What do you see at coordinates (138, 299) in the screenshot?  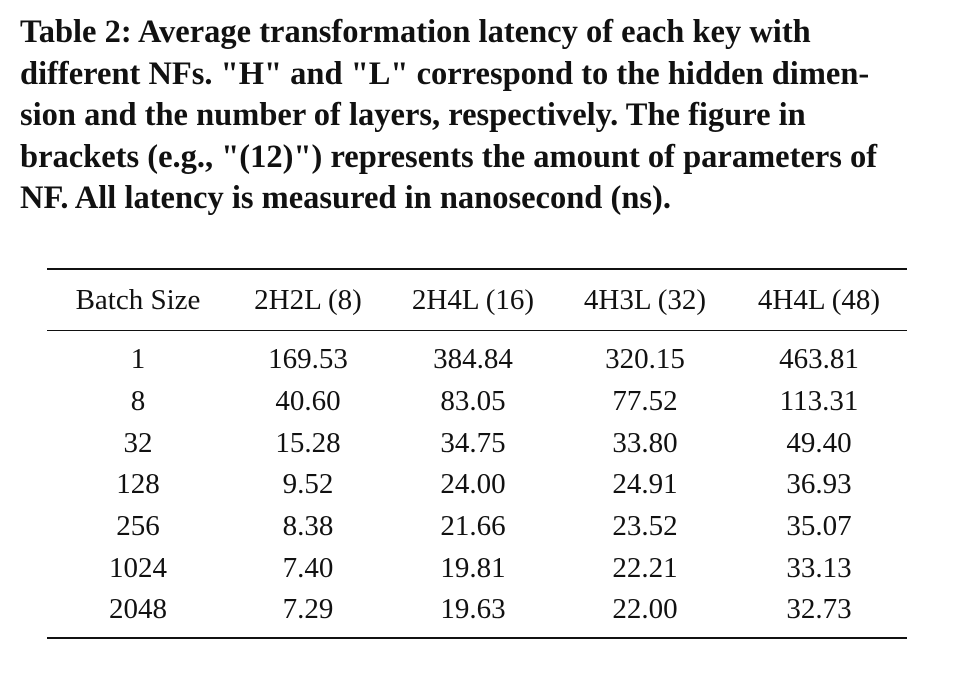 I see `header-batch-size: Batch Size` at bounding box center [138, 299].